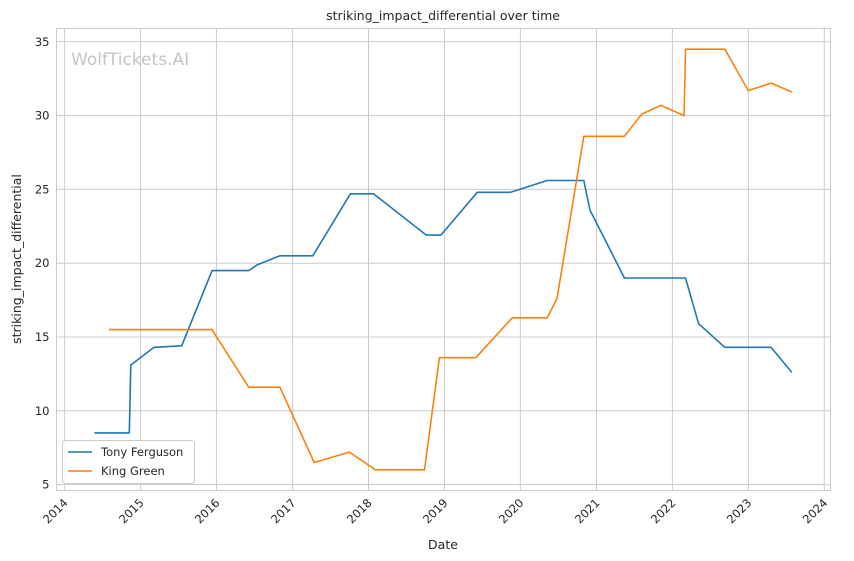 Image resolution: width=854 pixels, height=561 pixels. What do you see at coordinates (42, 189) in the screenshot?
I see `y-tick-label: 25` at bounding box center [42, 189].